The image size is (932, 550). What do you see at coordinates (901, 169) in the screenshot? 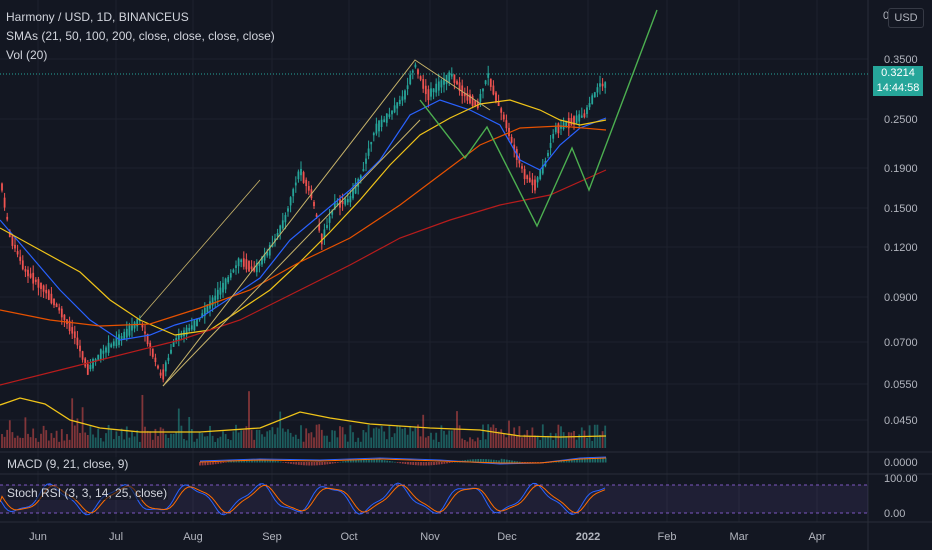
I see `price-tick-label: 0.1900` at bounding box center [901, 169].